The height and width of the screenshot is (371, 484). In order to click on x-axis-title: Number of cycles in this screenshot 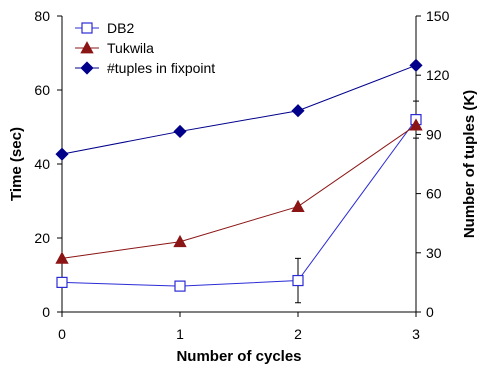, I will do `click(238, 356)`.